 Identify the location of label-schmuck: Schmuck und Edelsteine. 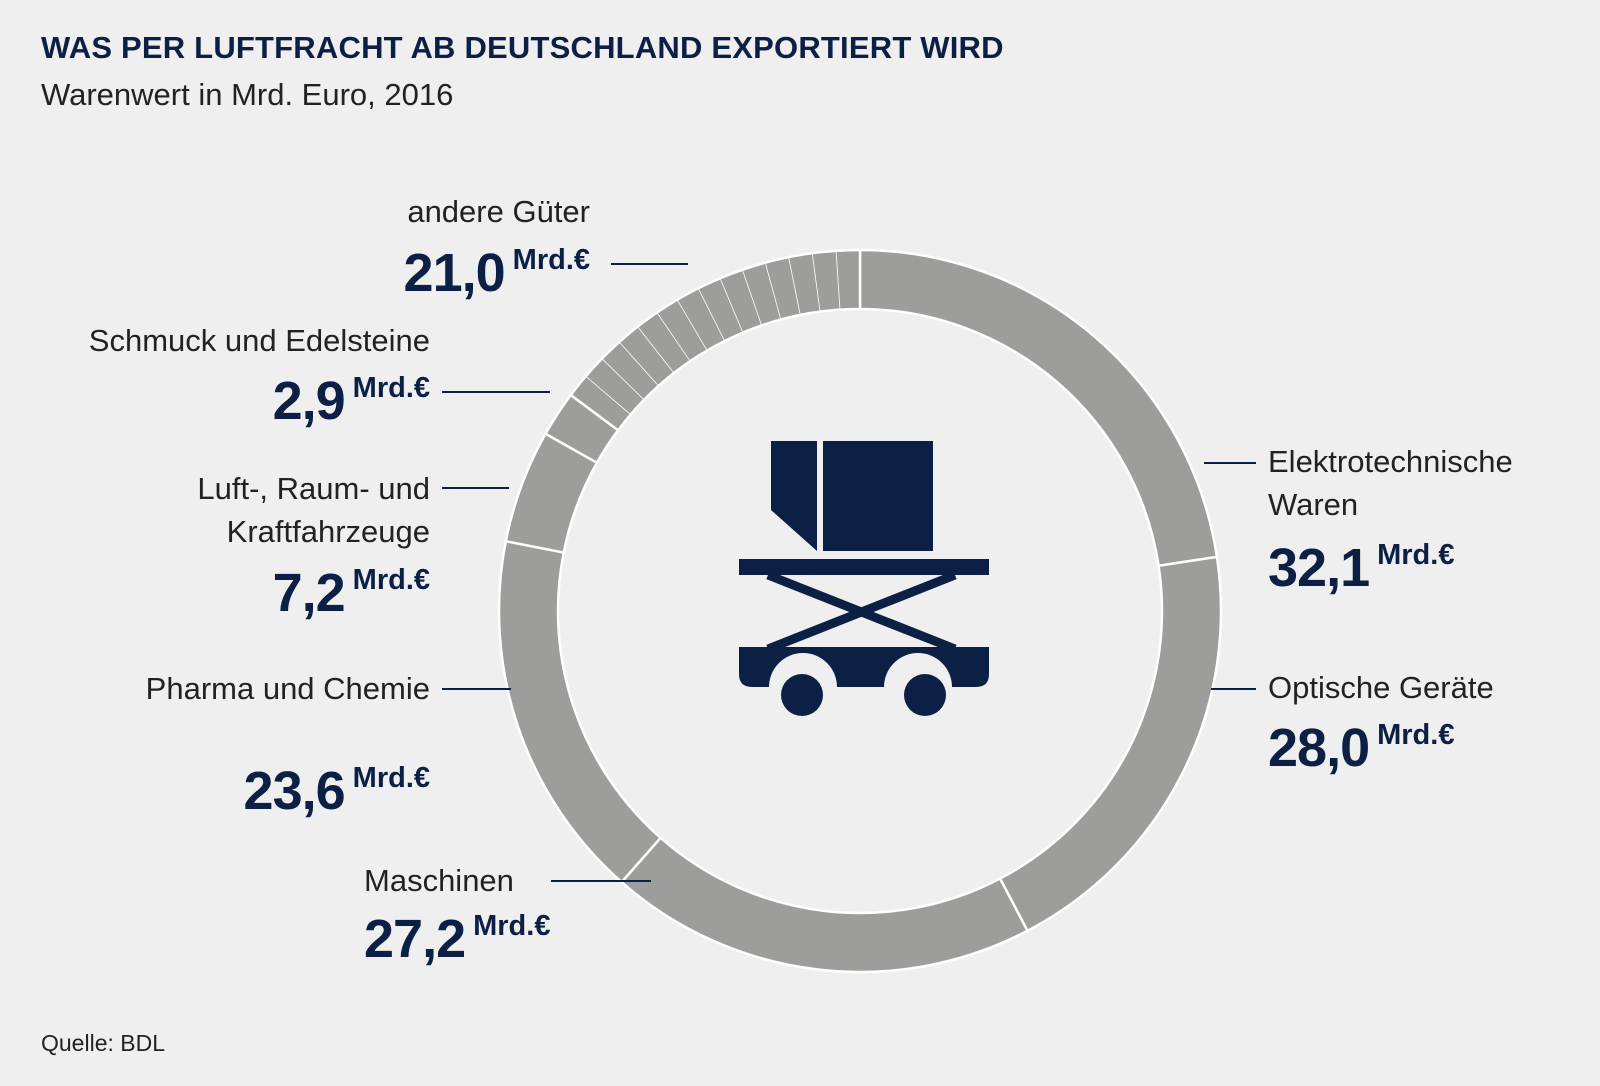
(230, 340).